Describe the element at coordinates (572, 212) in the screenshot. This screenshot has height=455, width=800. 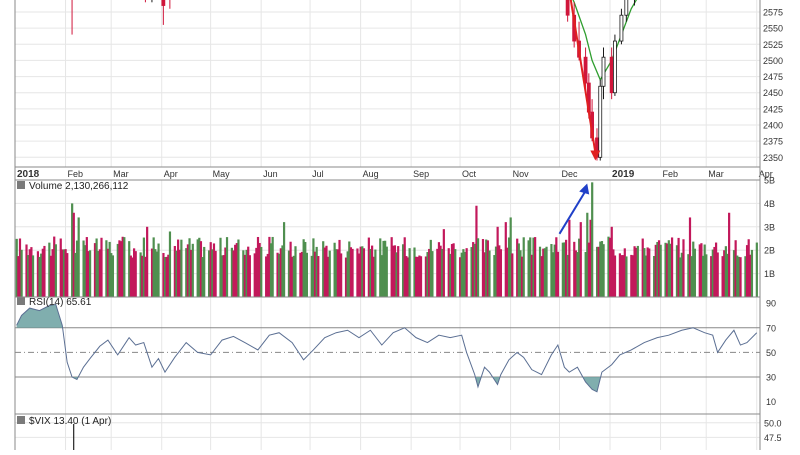
I see `volume-spike-arrow-line` at that location.